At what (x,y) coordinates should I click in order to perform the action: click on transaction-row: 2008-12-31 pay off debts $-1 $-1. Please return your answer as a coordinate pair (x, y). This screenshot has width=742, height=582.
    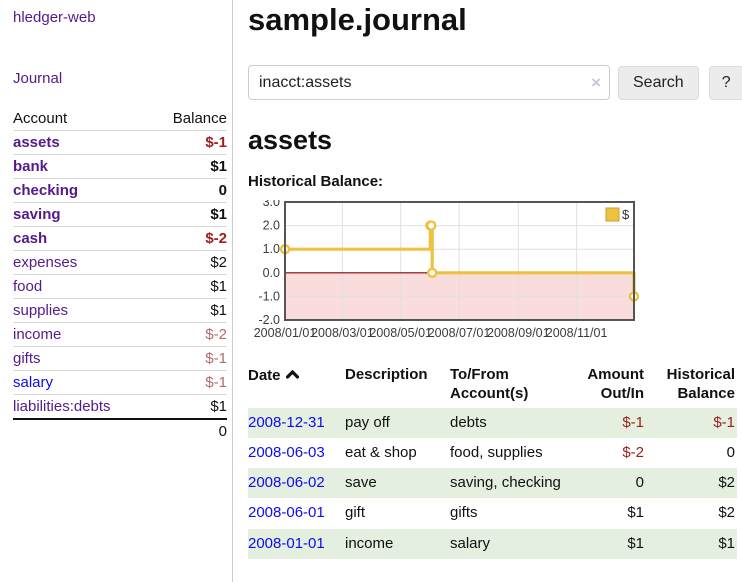
    Looking at the image, I should click on (492, 422).